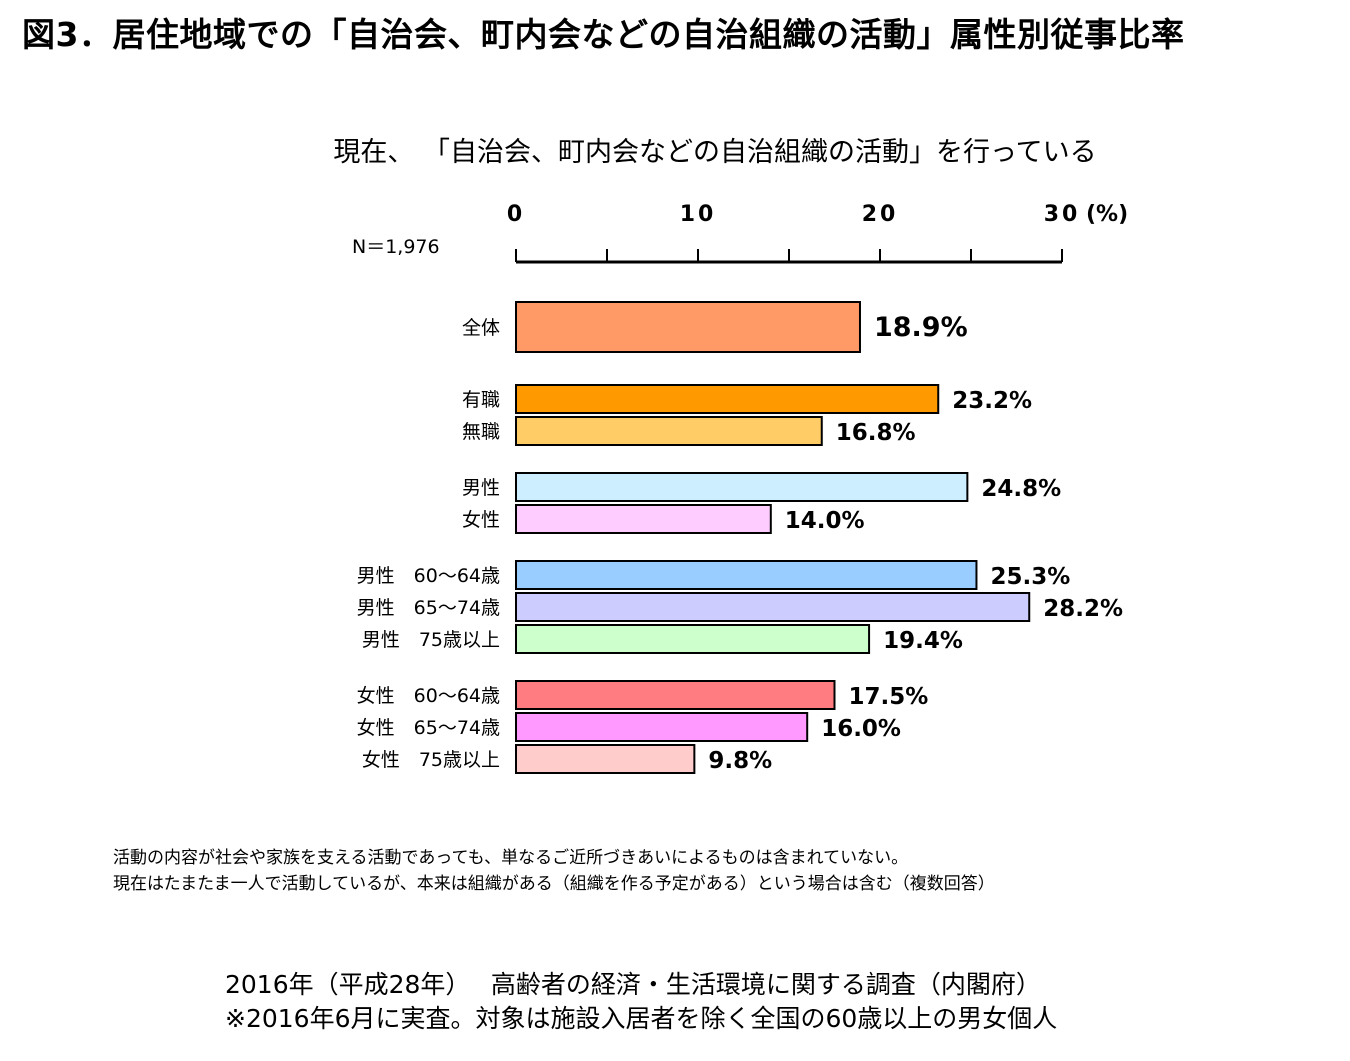  What do you see at coordinates (876, 433) in the screenshot?
I see `data-label: 16.8%` at bounding box center [876, 433].